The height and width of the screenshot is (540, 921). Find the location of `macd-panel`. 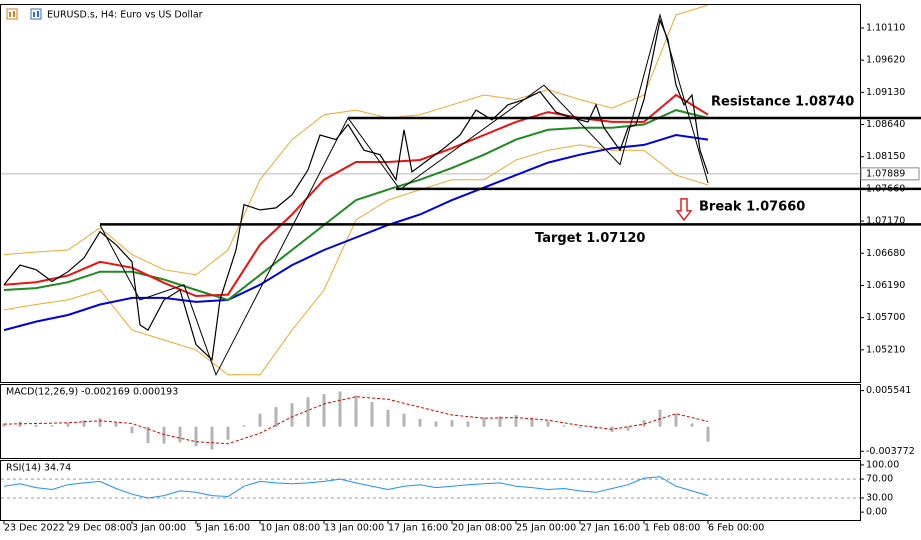

macd-panel is located at coordinates (430, 421).